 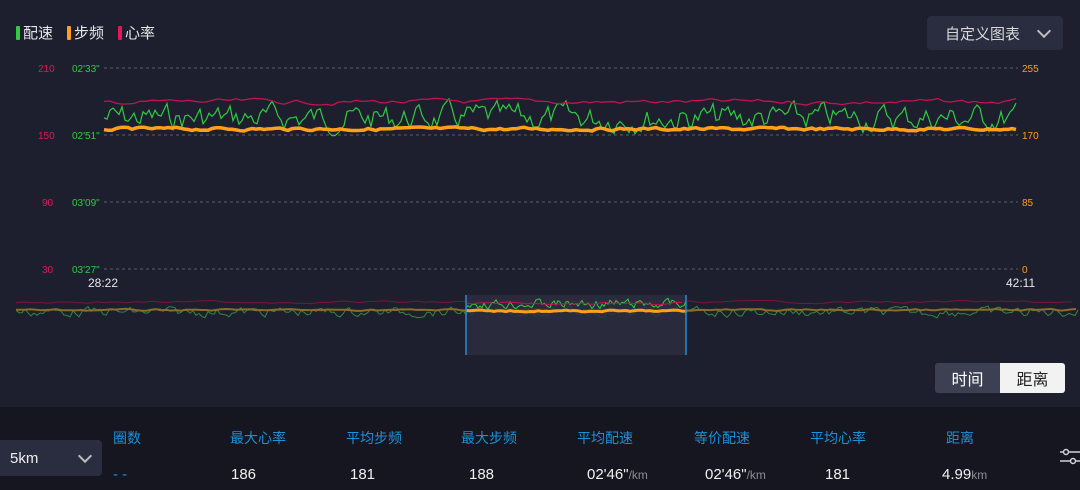 What do you see at coordinates (482, 474) in the screenshot?
I see `cell-max-cadence: 188` at bounding box center [482, 474].